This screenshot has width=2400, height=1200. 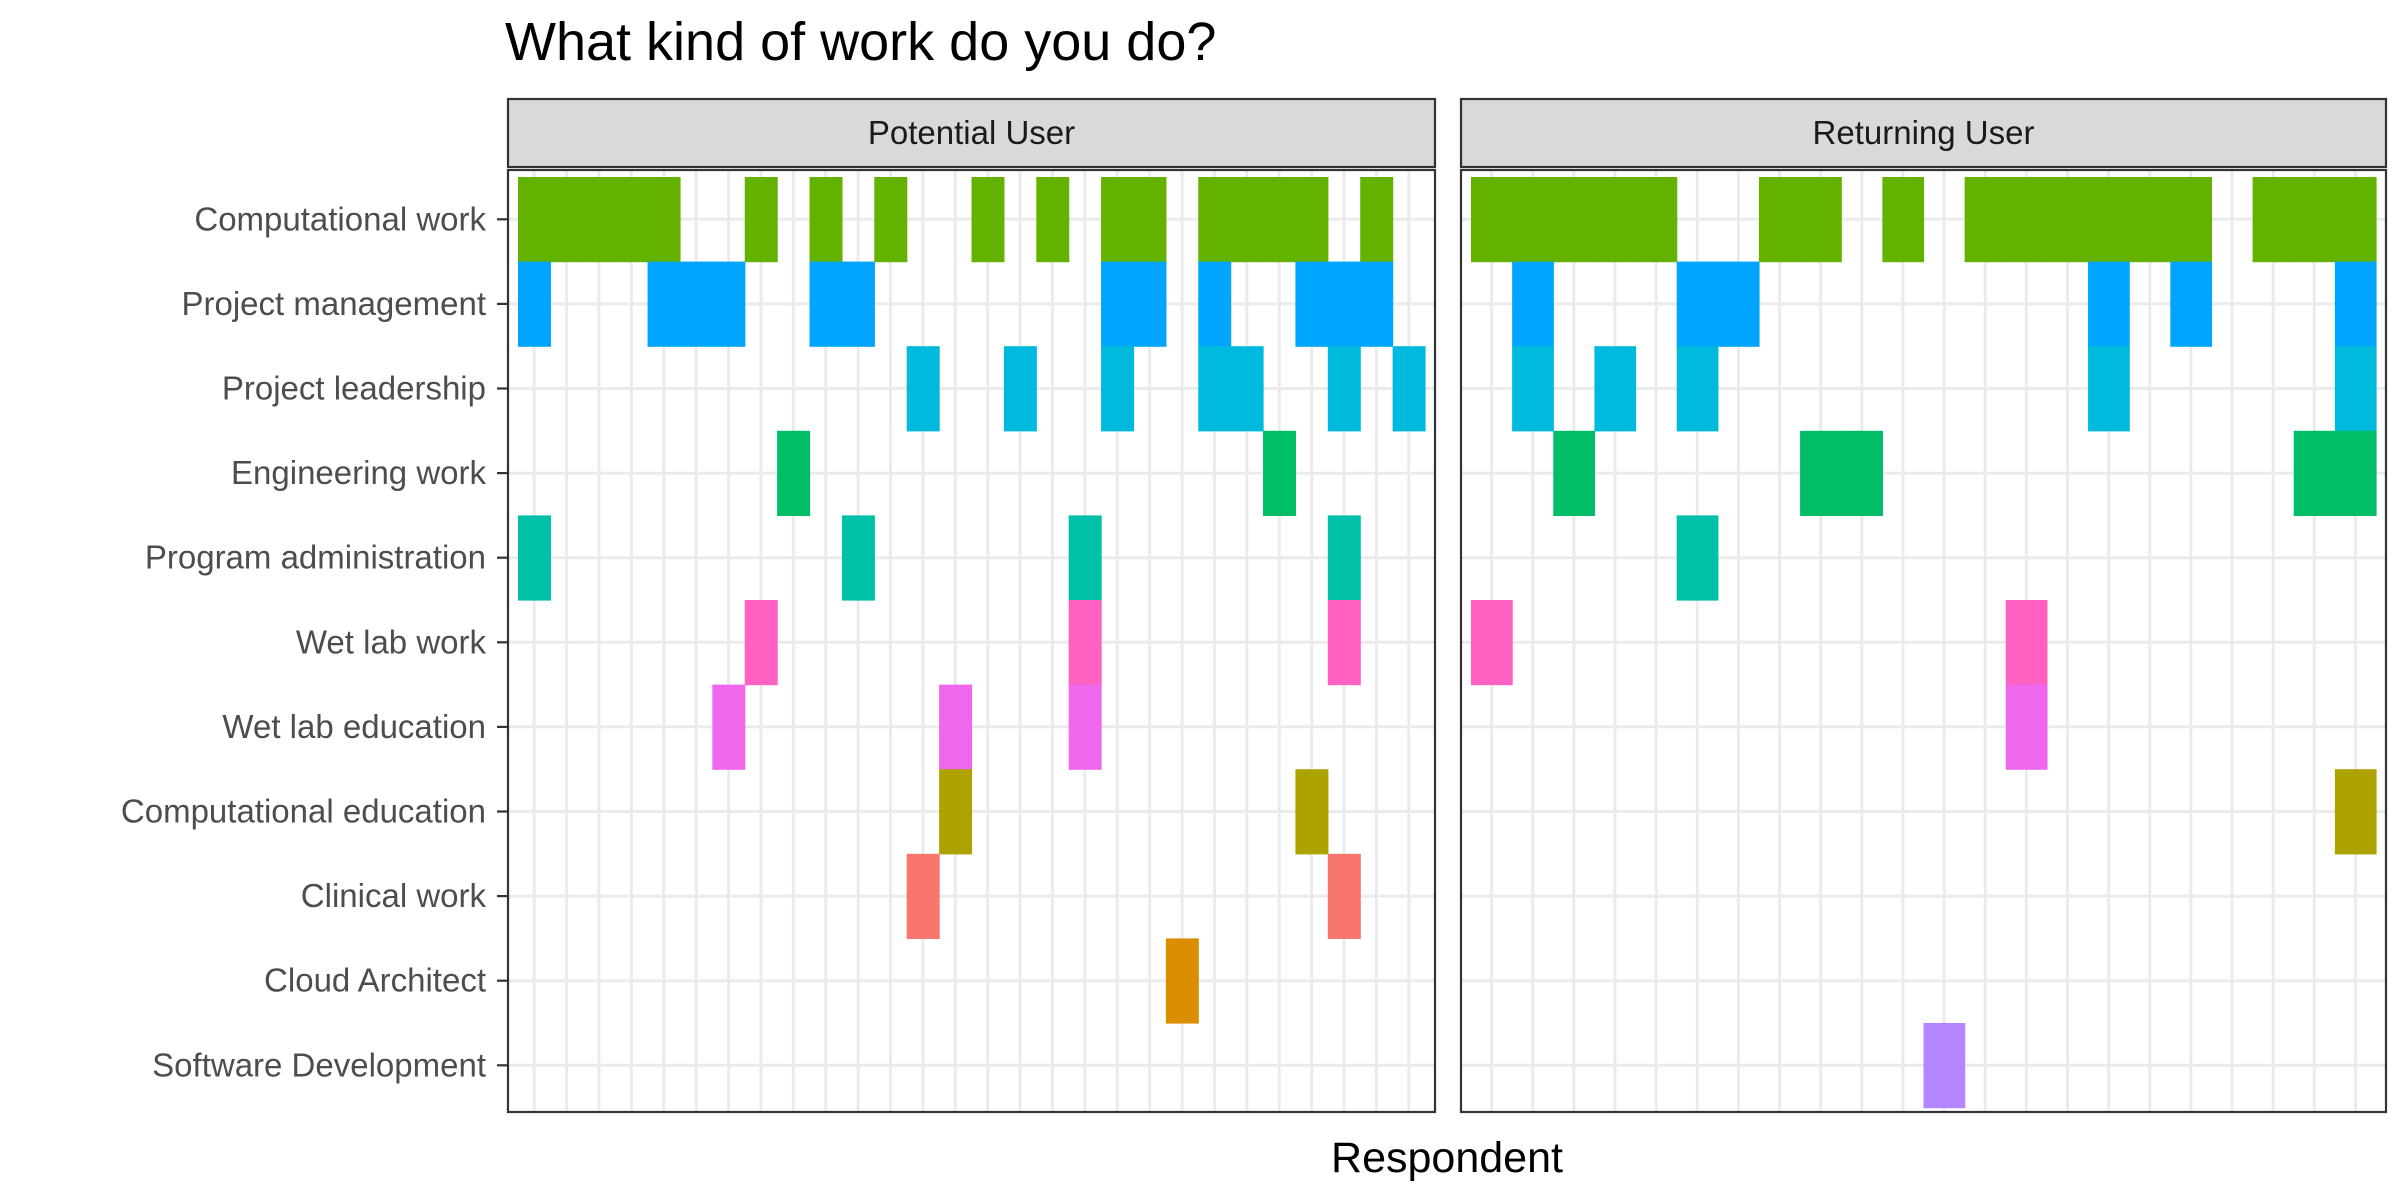 I want to click on y-tick-label: Computational education, so click(x=303, y=811).